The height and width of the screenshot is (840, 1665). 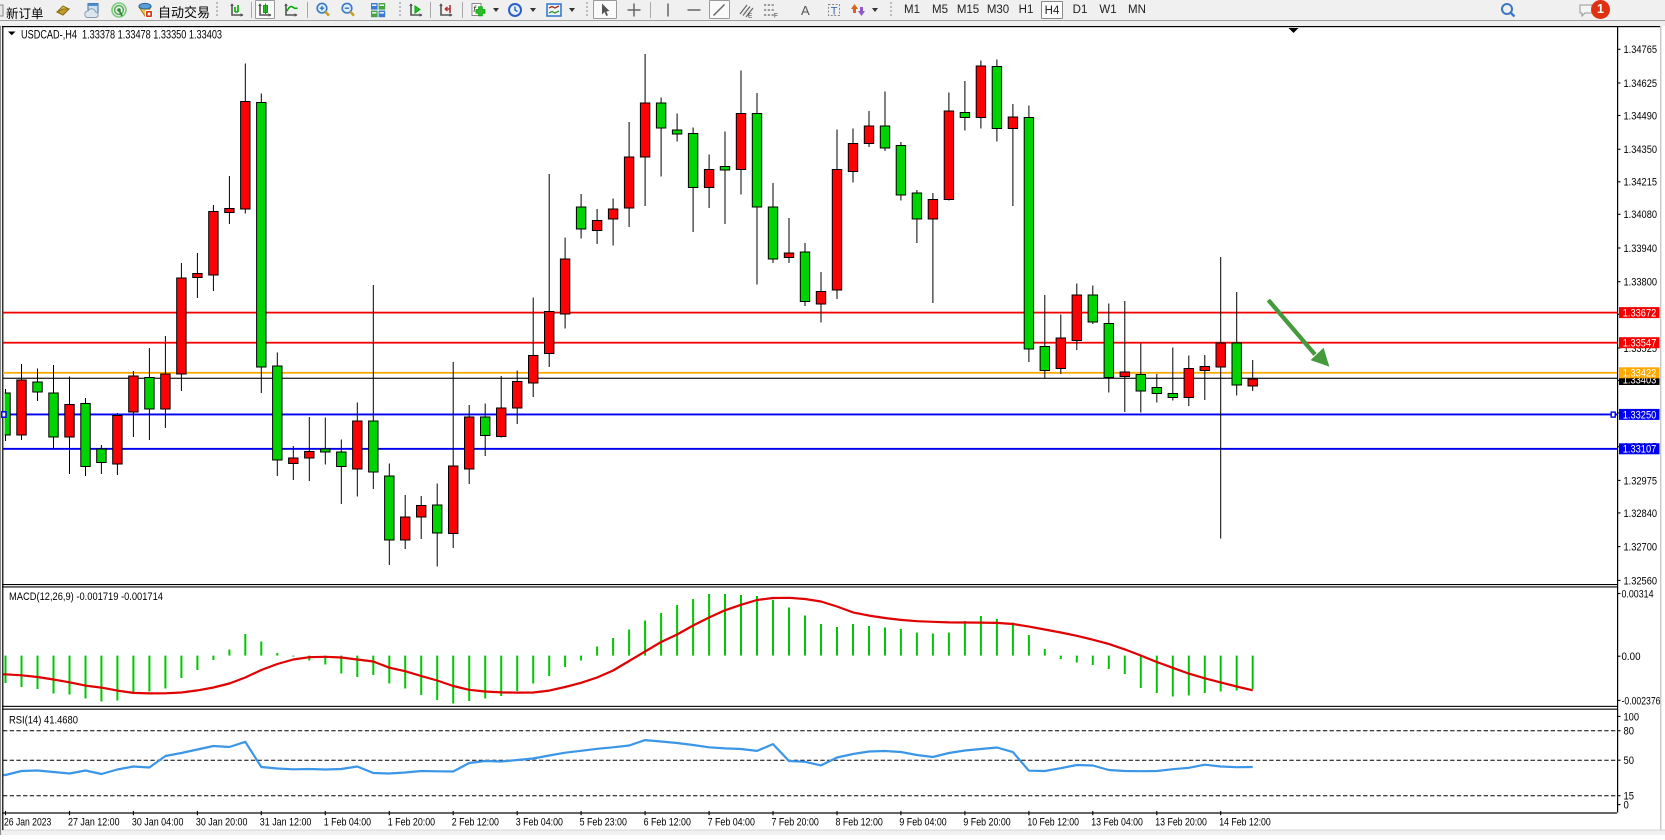 I want to click on svg-text: 9 Feb 20:00, so click(x=986, y=823).